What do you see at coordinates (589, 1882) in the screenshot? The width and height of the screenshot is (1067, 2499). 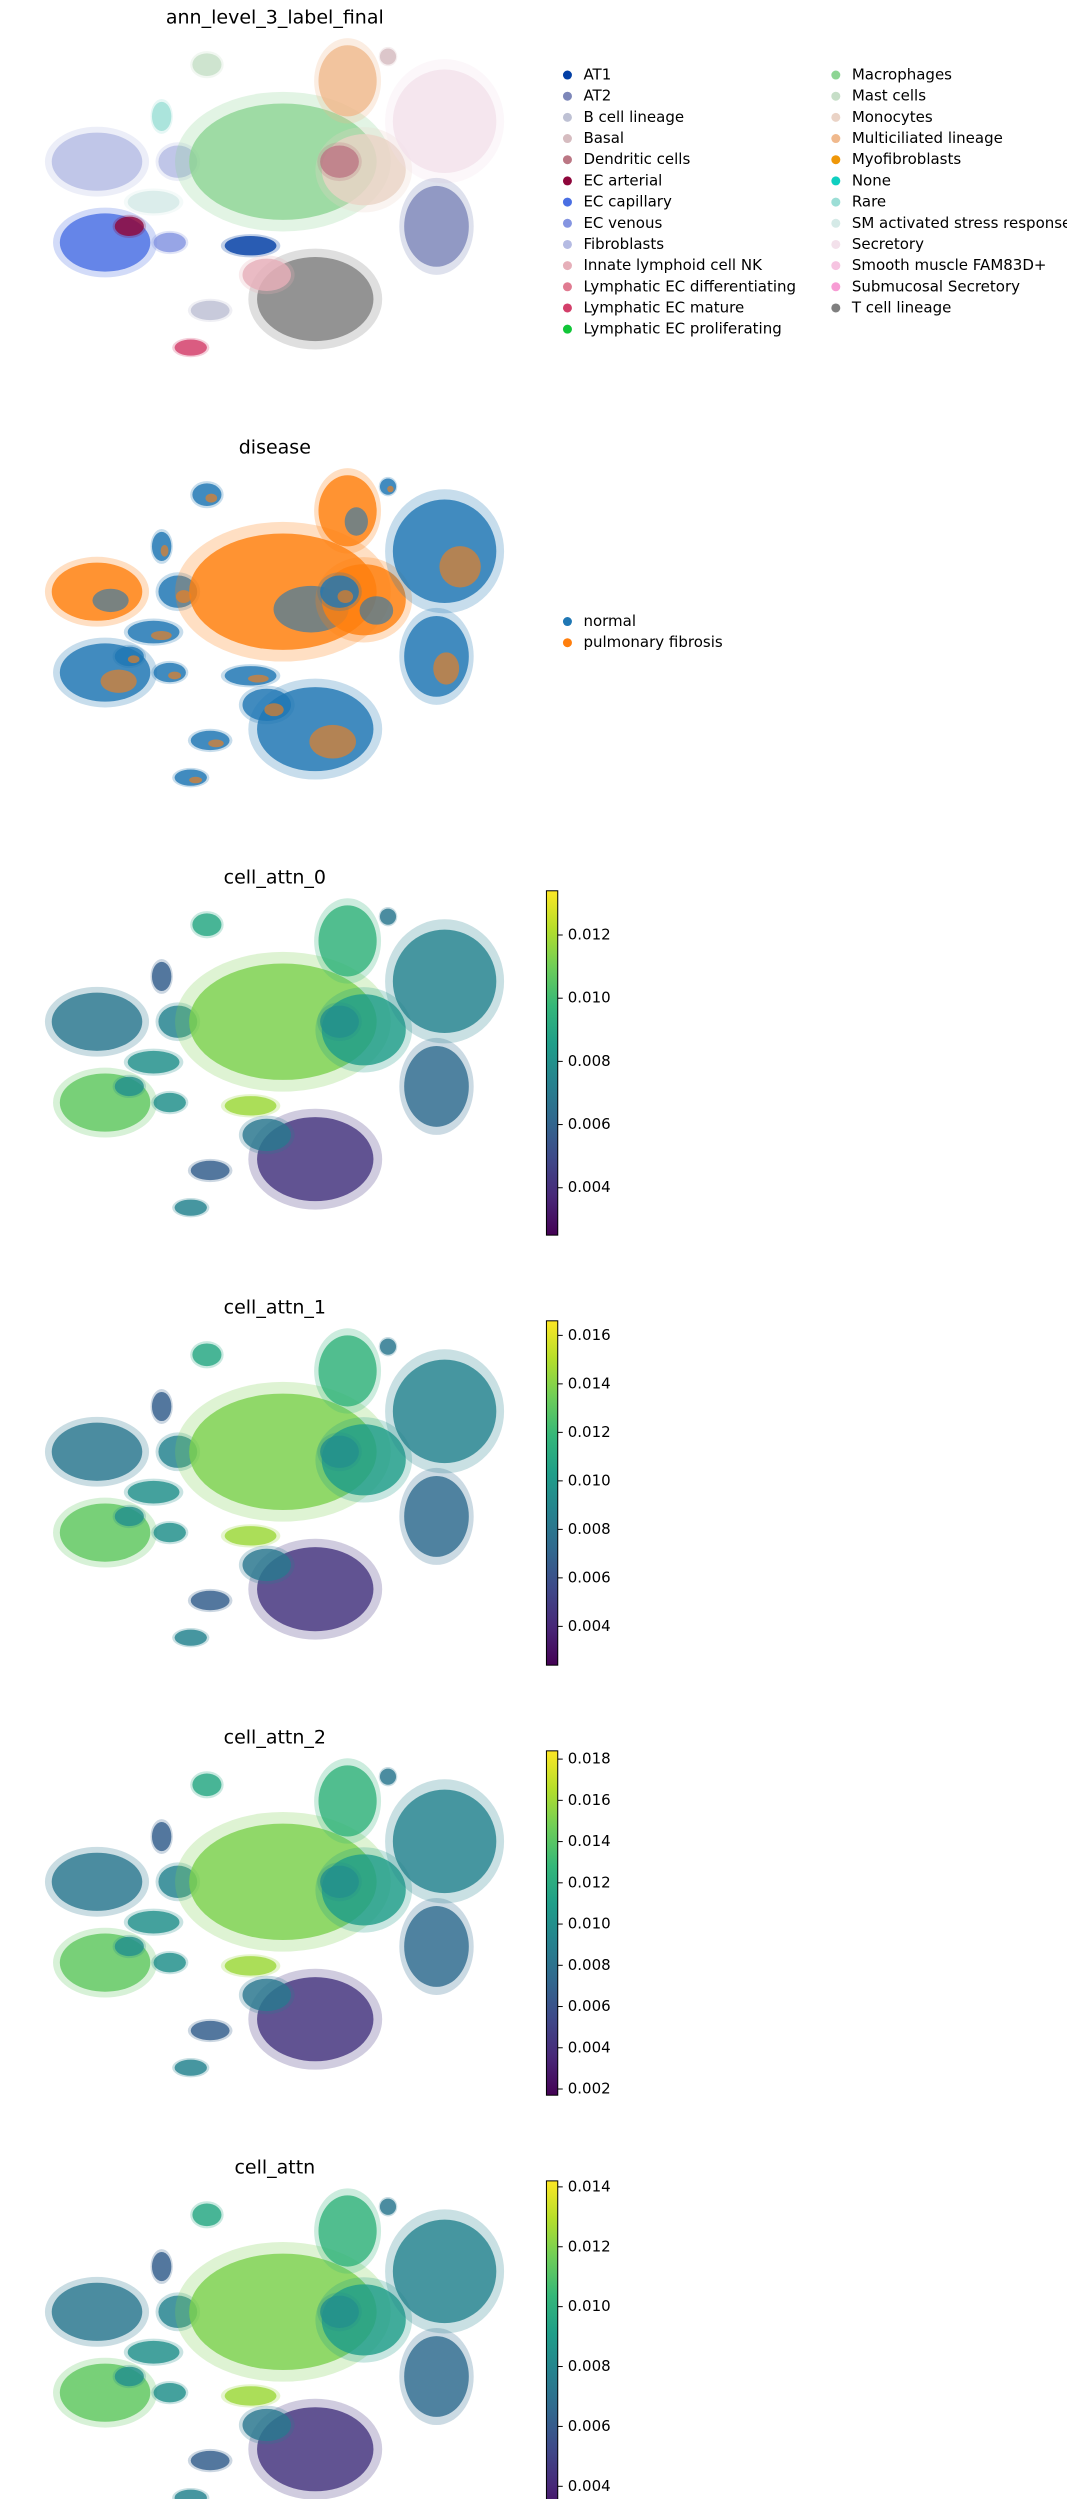 I see `colorbar-tick-label: 0.012` at bounding box center [589, 1882].